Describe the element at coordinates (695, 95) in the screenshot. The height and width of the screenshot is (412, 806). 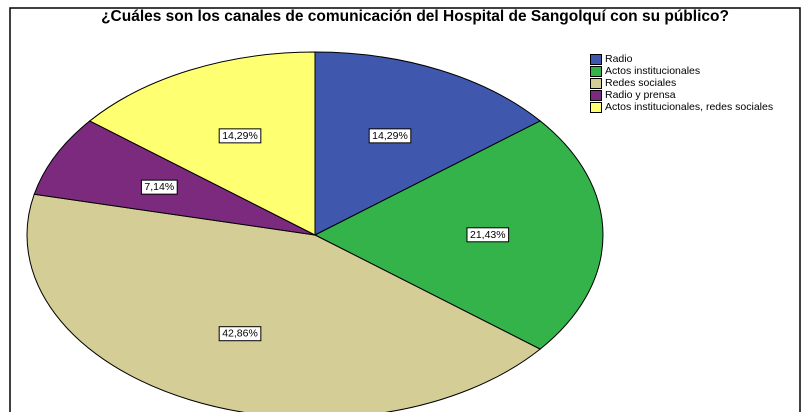
I see `legend-item: Radio y prensa` at that location.